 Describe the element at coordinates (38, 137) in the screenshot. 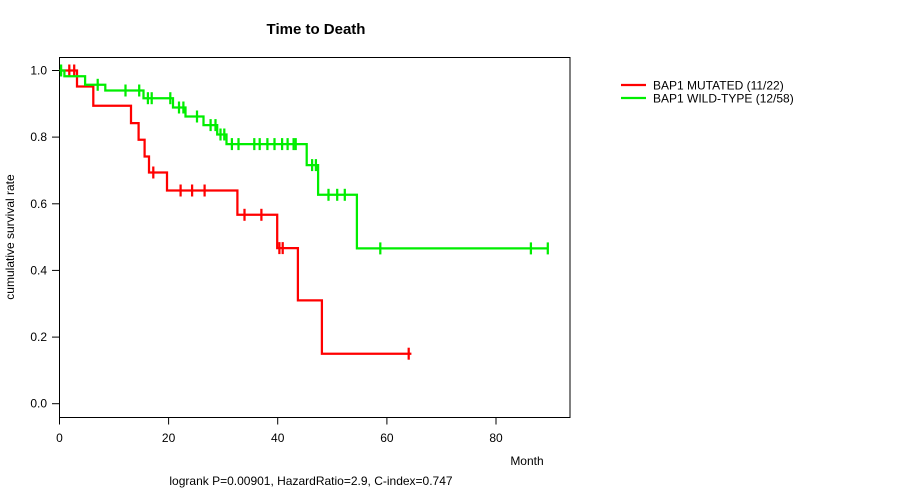

I see `y-tick-label: 0.8` at that location.